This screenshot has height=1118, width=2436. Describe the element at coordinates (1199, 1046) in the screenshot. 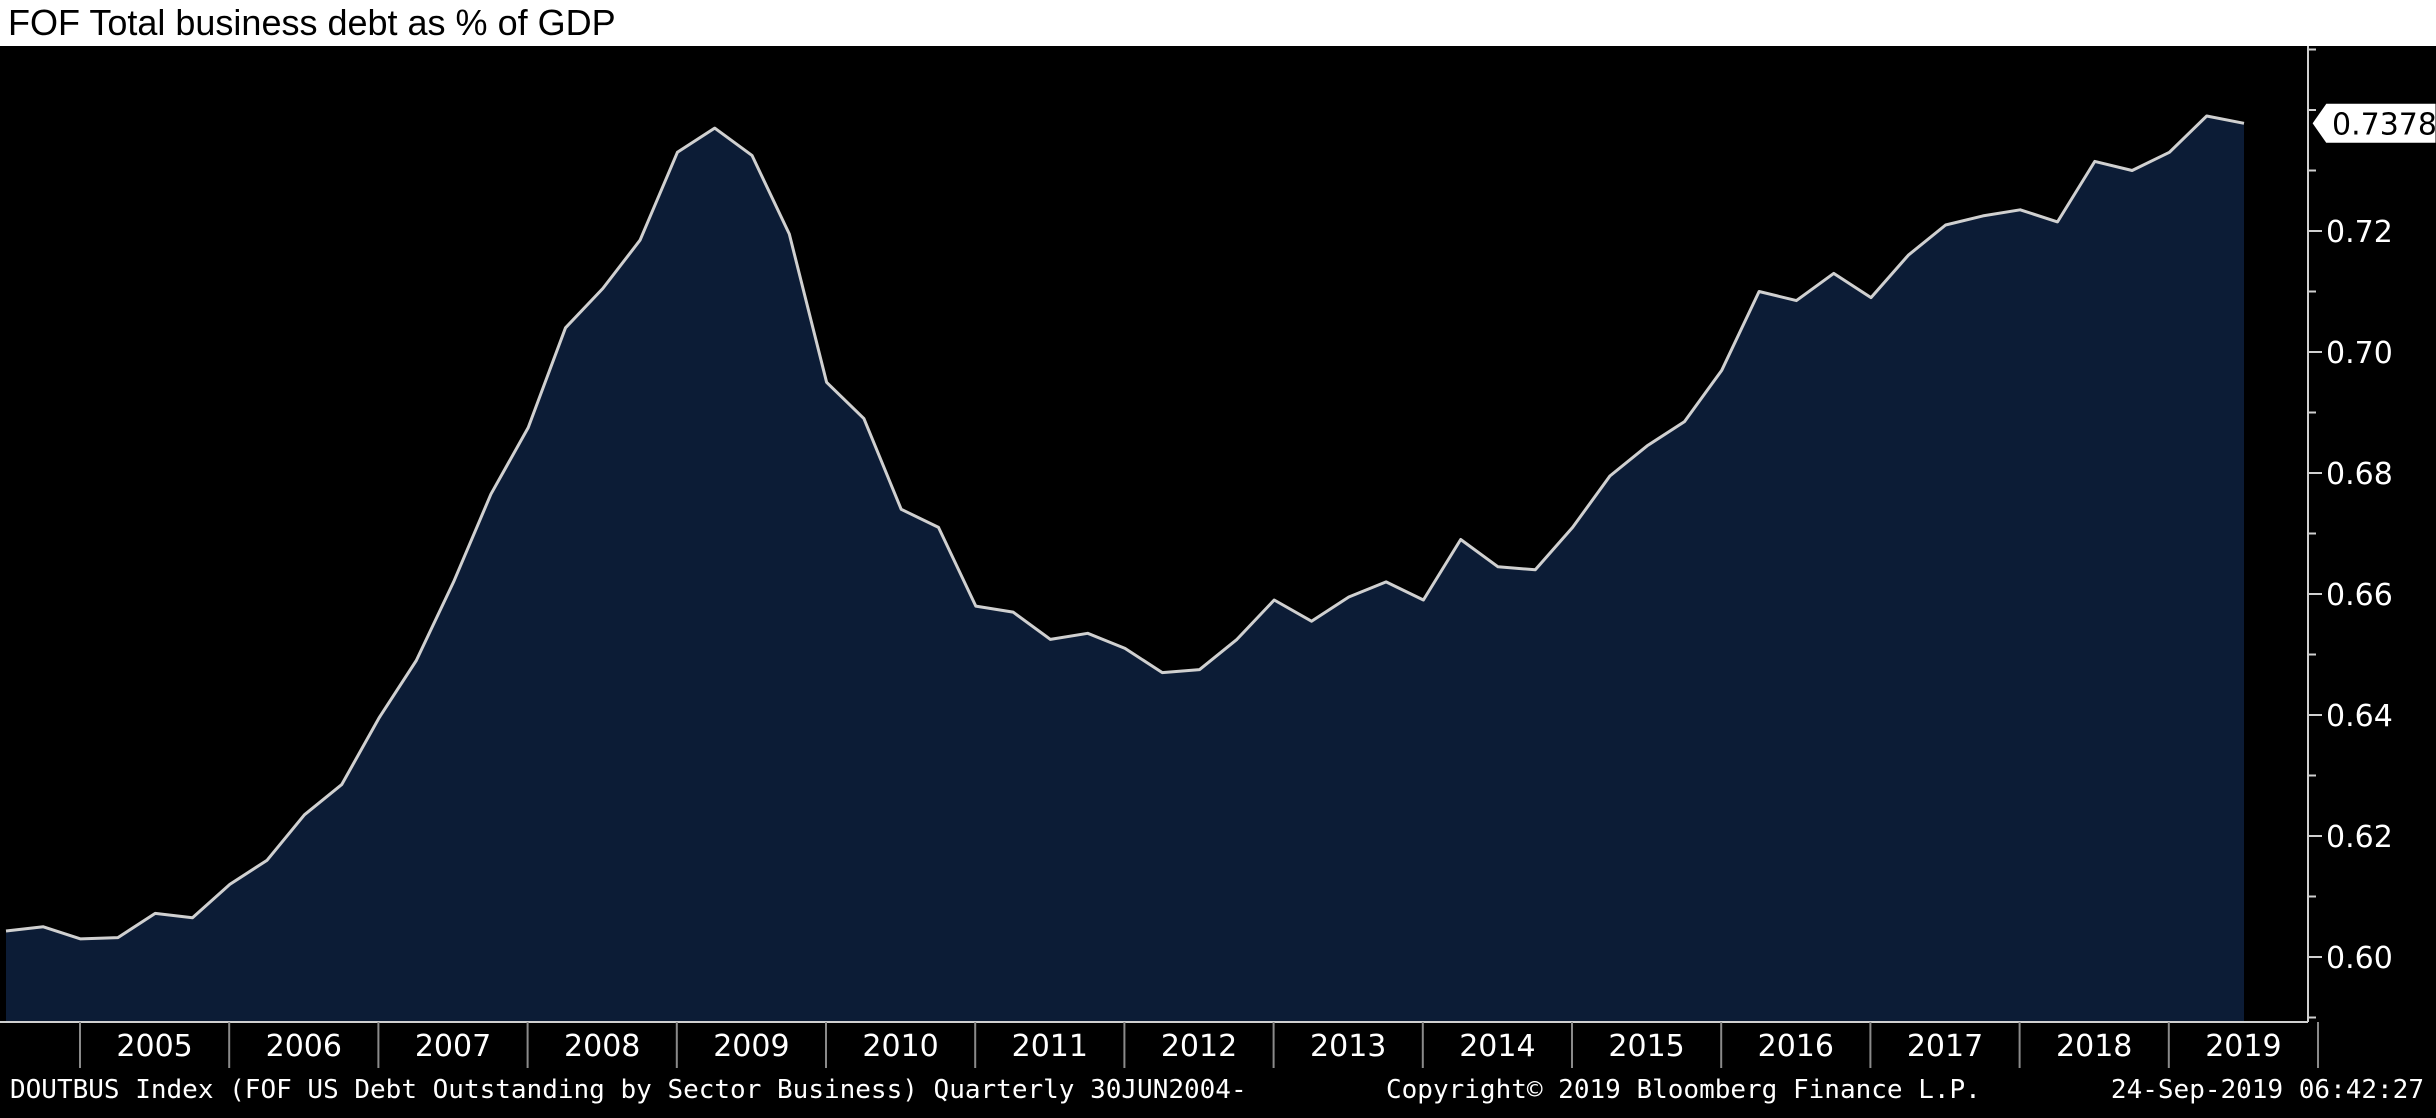

I see `x-tick-label: 2012` at that location.